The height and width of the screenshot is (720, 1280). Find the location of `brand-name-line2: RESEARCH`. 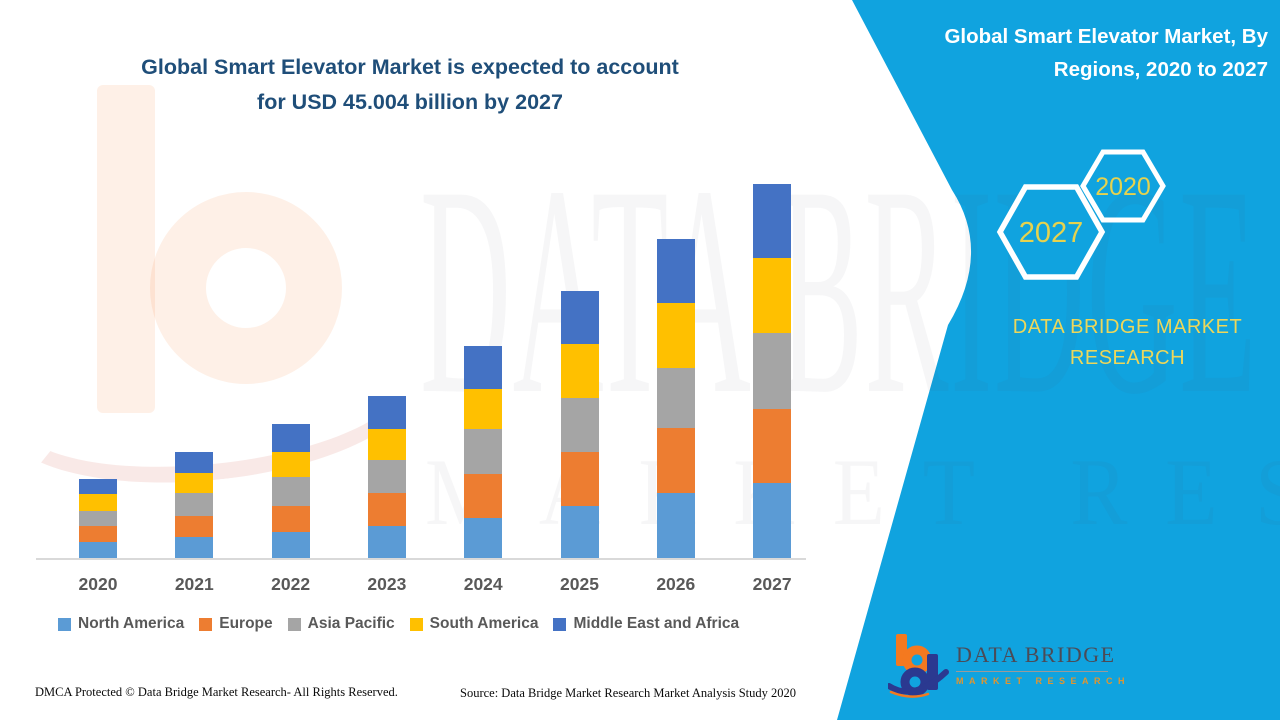

brand-name-line2: RESEARCH is located at coordinates (1127, 358).